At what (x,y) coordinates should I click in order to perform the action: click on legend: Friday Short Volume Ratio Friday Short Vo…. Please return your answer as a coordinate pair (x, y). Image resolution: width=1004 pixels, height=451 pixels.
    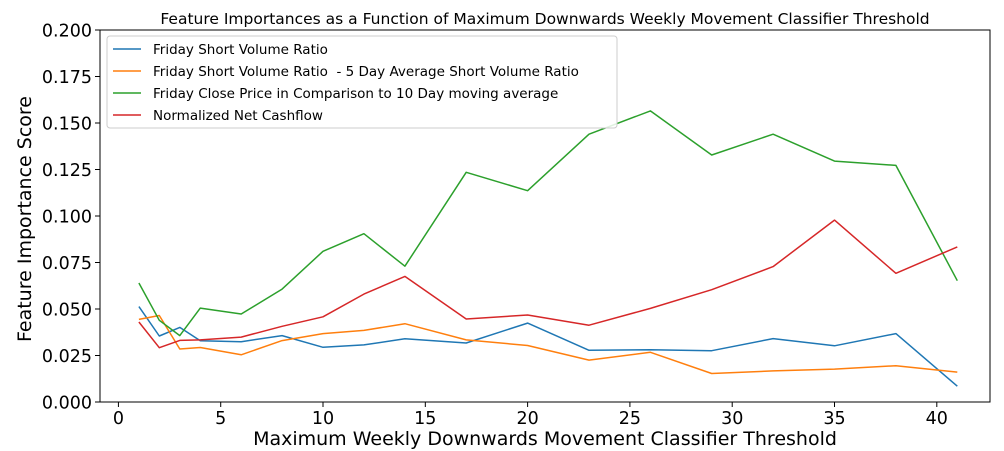
    Looking at the image, I should click on (362, 82).